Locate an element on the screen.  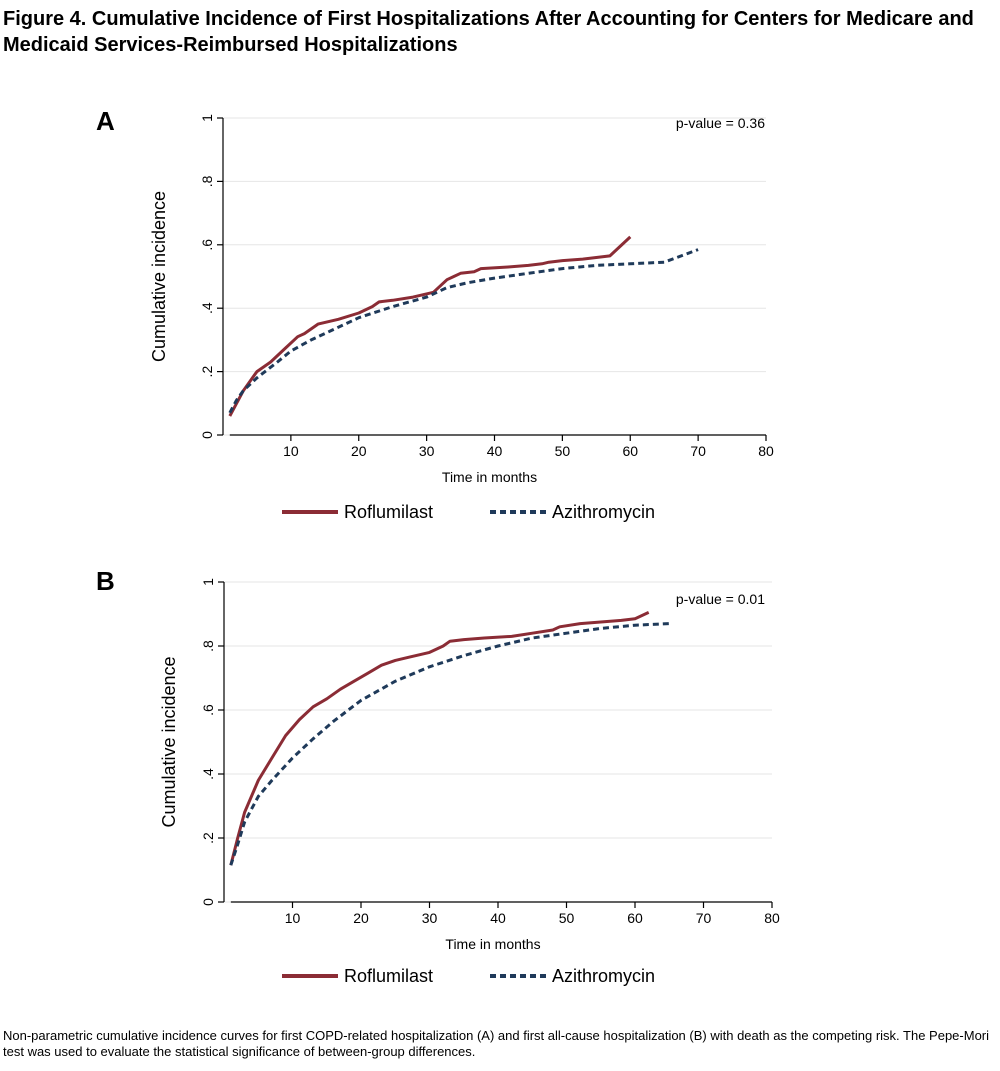
p-value-annotation: p-value = 0.36 is located at coordinates (720, 123).